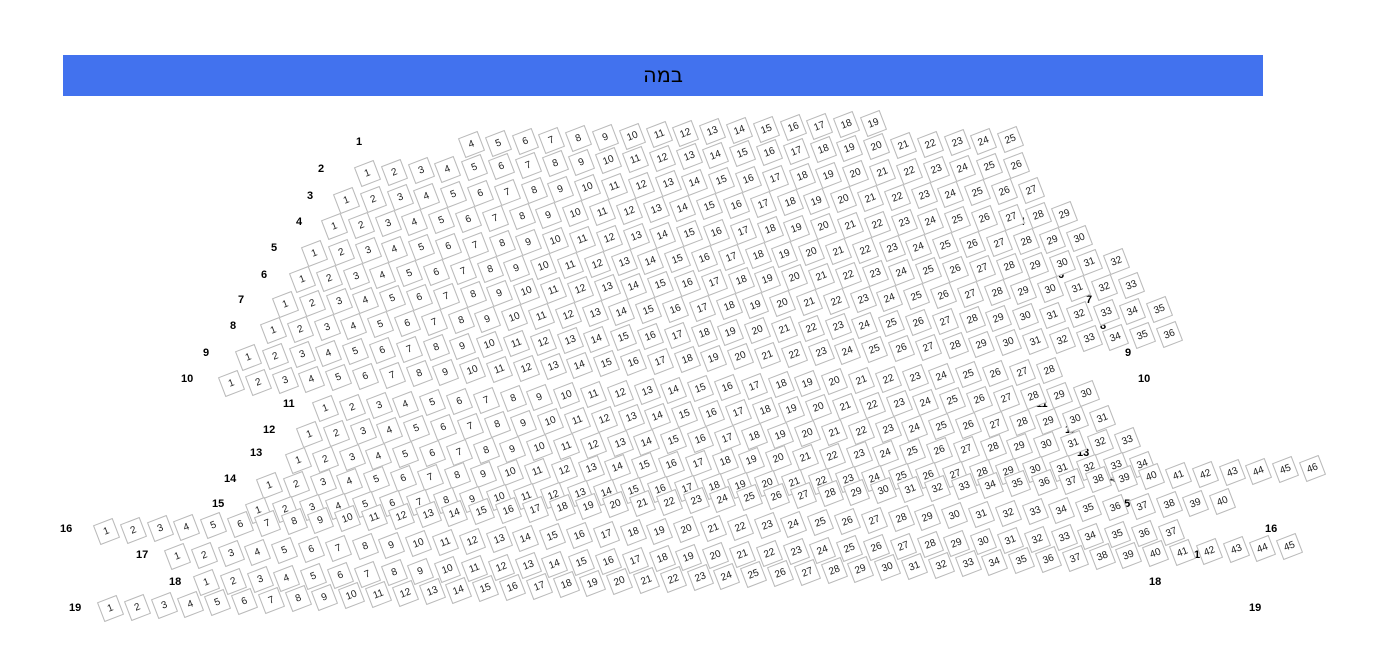 The image size is (1380, 660). Describe the element at coordinates (1047, 445) in the screenshot. I see `seat-r14-s30: 30` at that location.